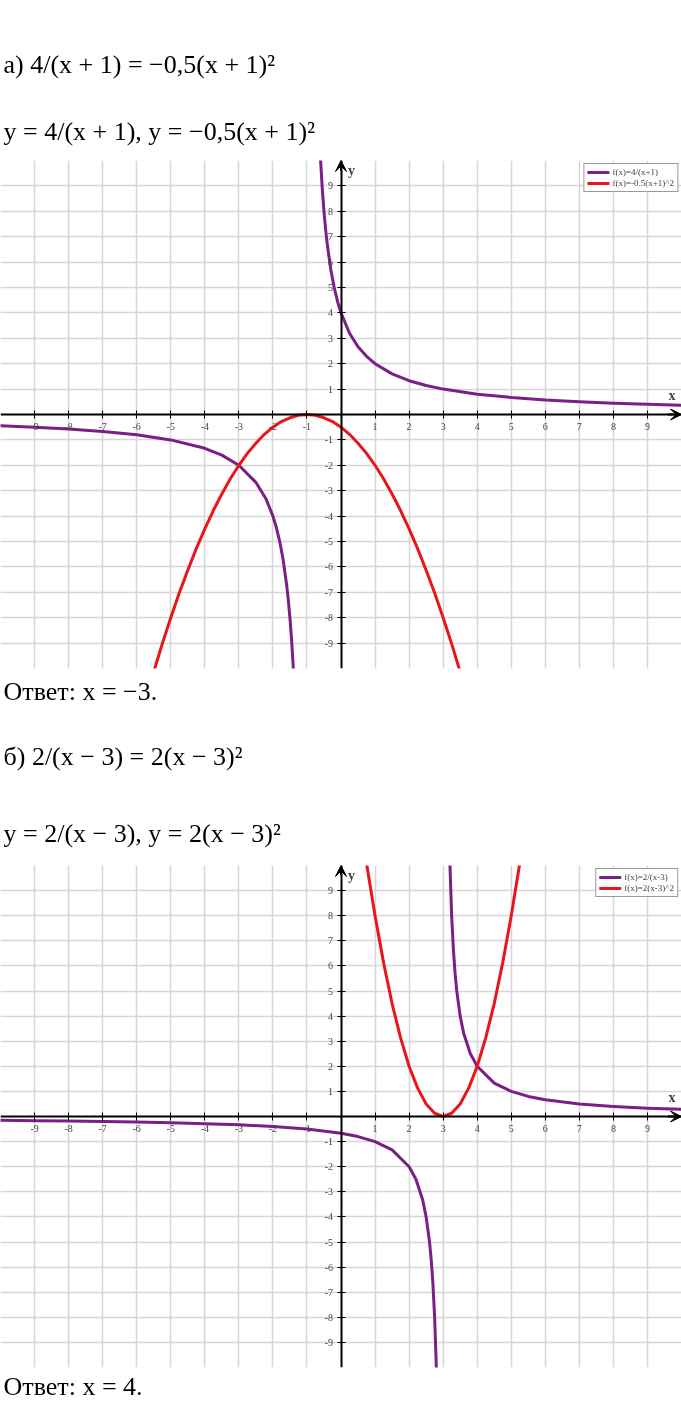  I want to click on legend-label: f(x)=2(x-3)^2, so click(649, 888).